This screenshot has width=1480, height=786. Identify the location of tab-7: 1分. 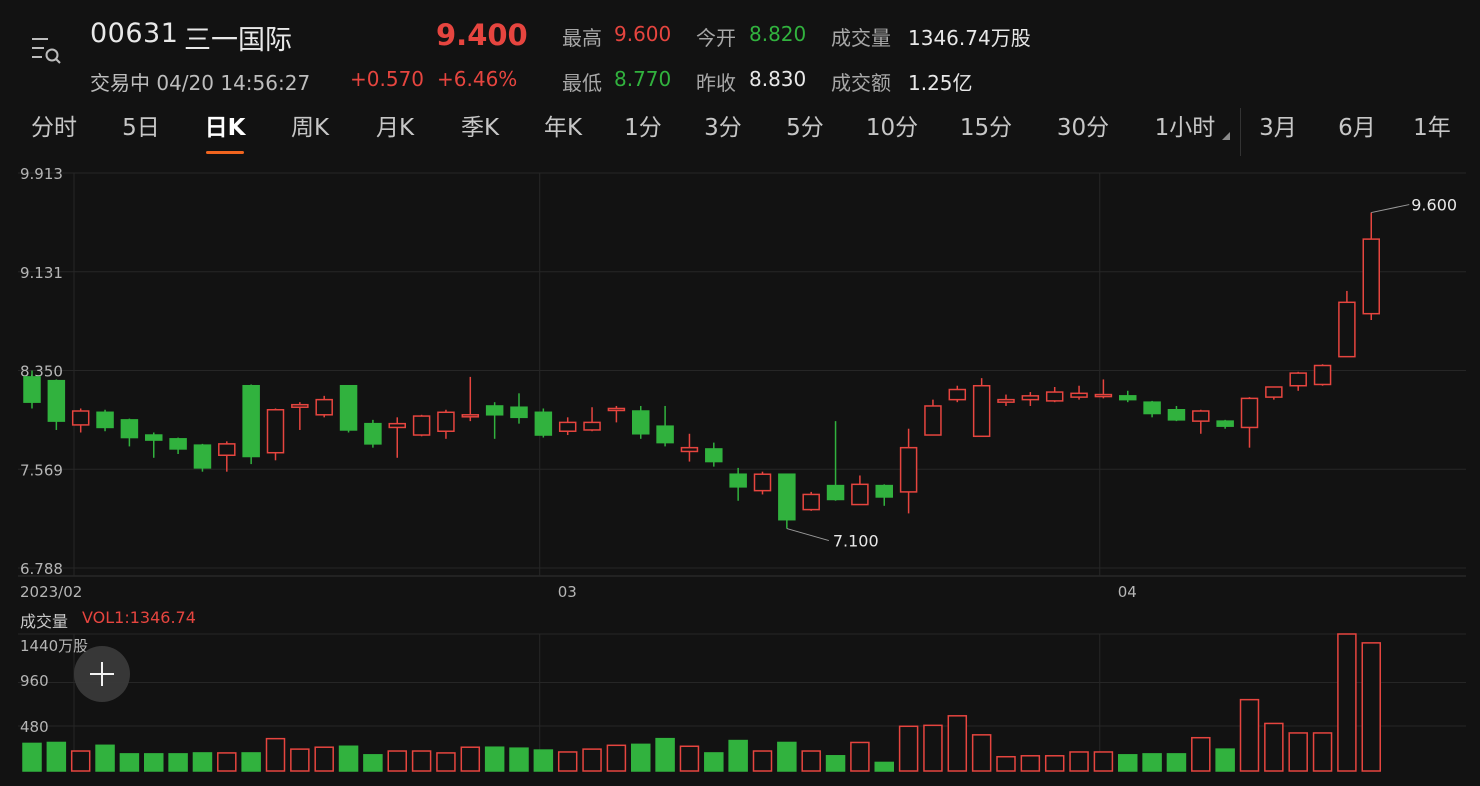
(643, 128).